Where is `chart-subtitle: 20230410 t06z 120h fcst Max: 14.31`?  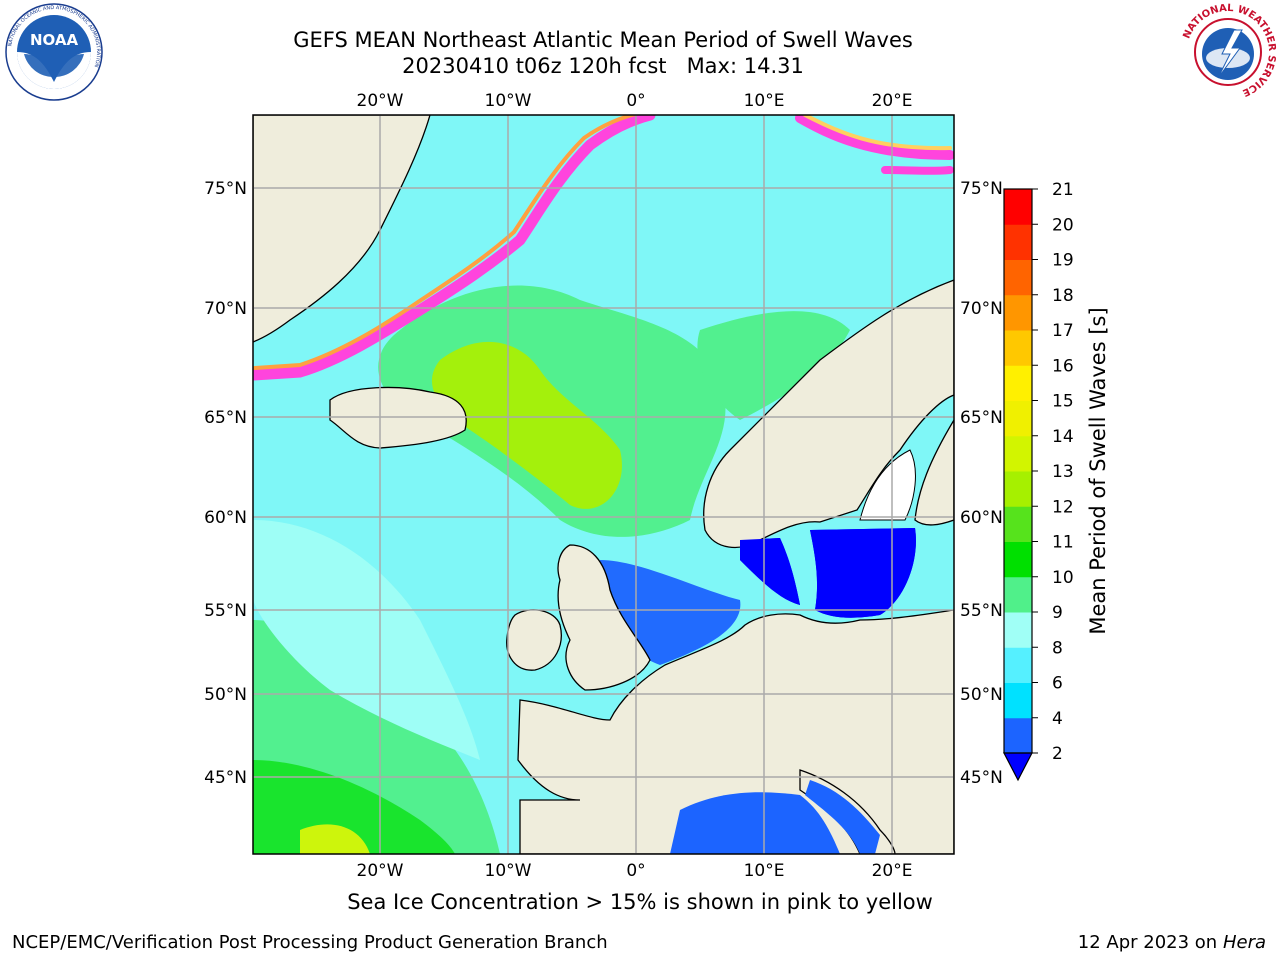
chart-subtitle: 20230410 t06z 120h fcst Max: 14.31 is located at coordinates (603, 66).